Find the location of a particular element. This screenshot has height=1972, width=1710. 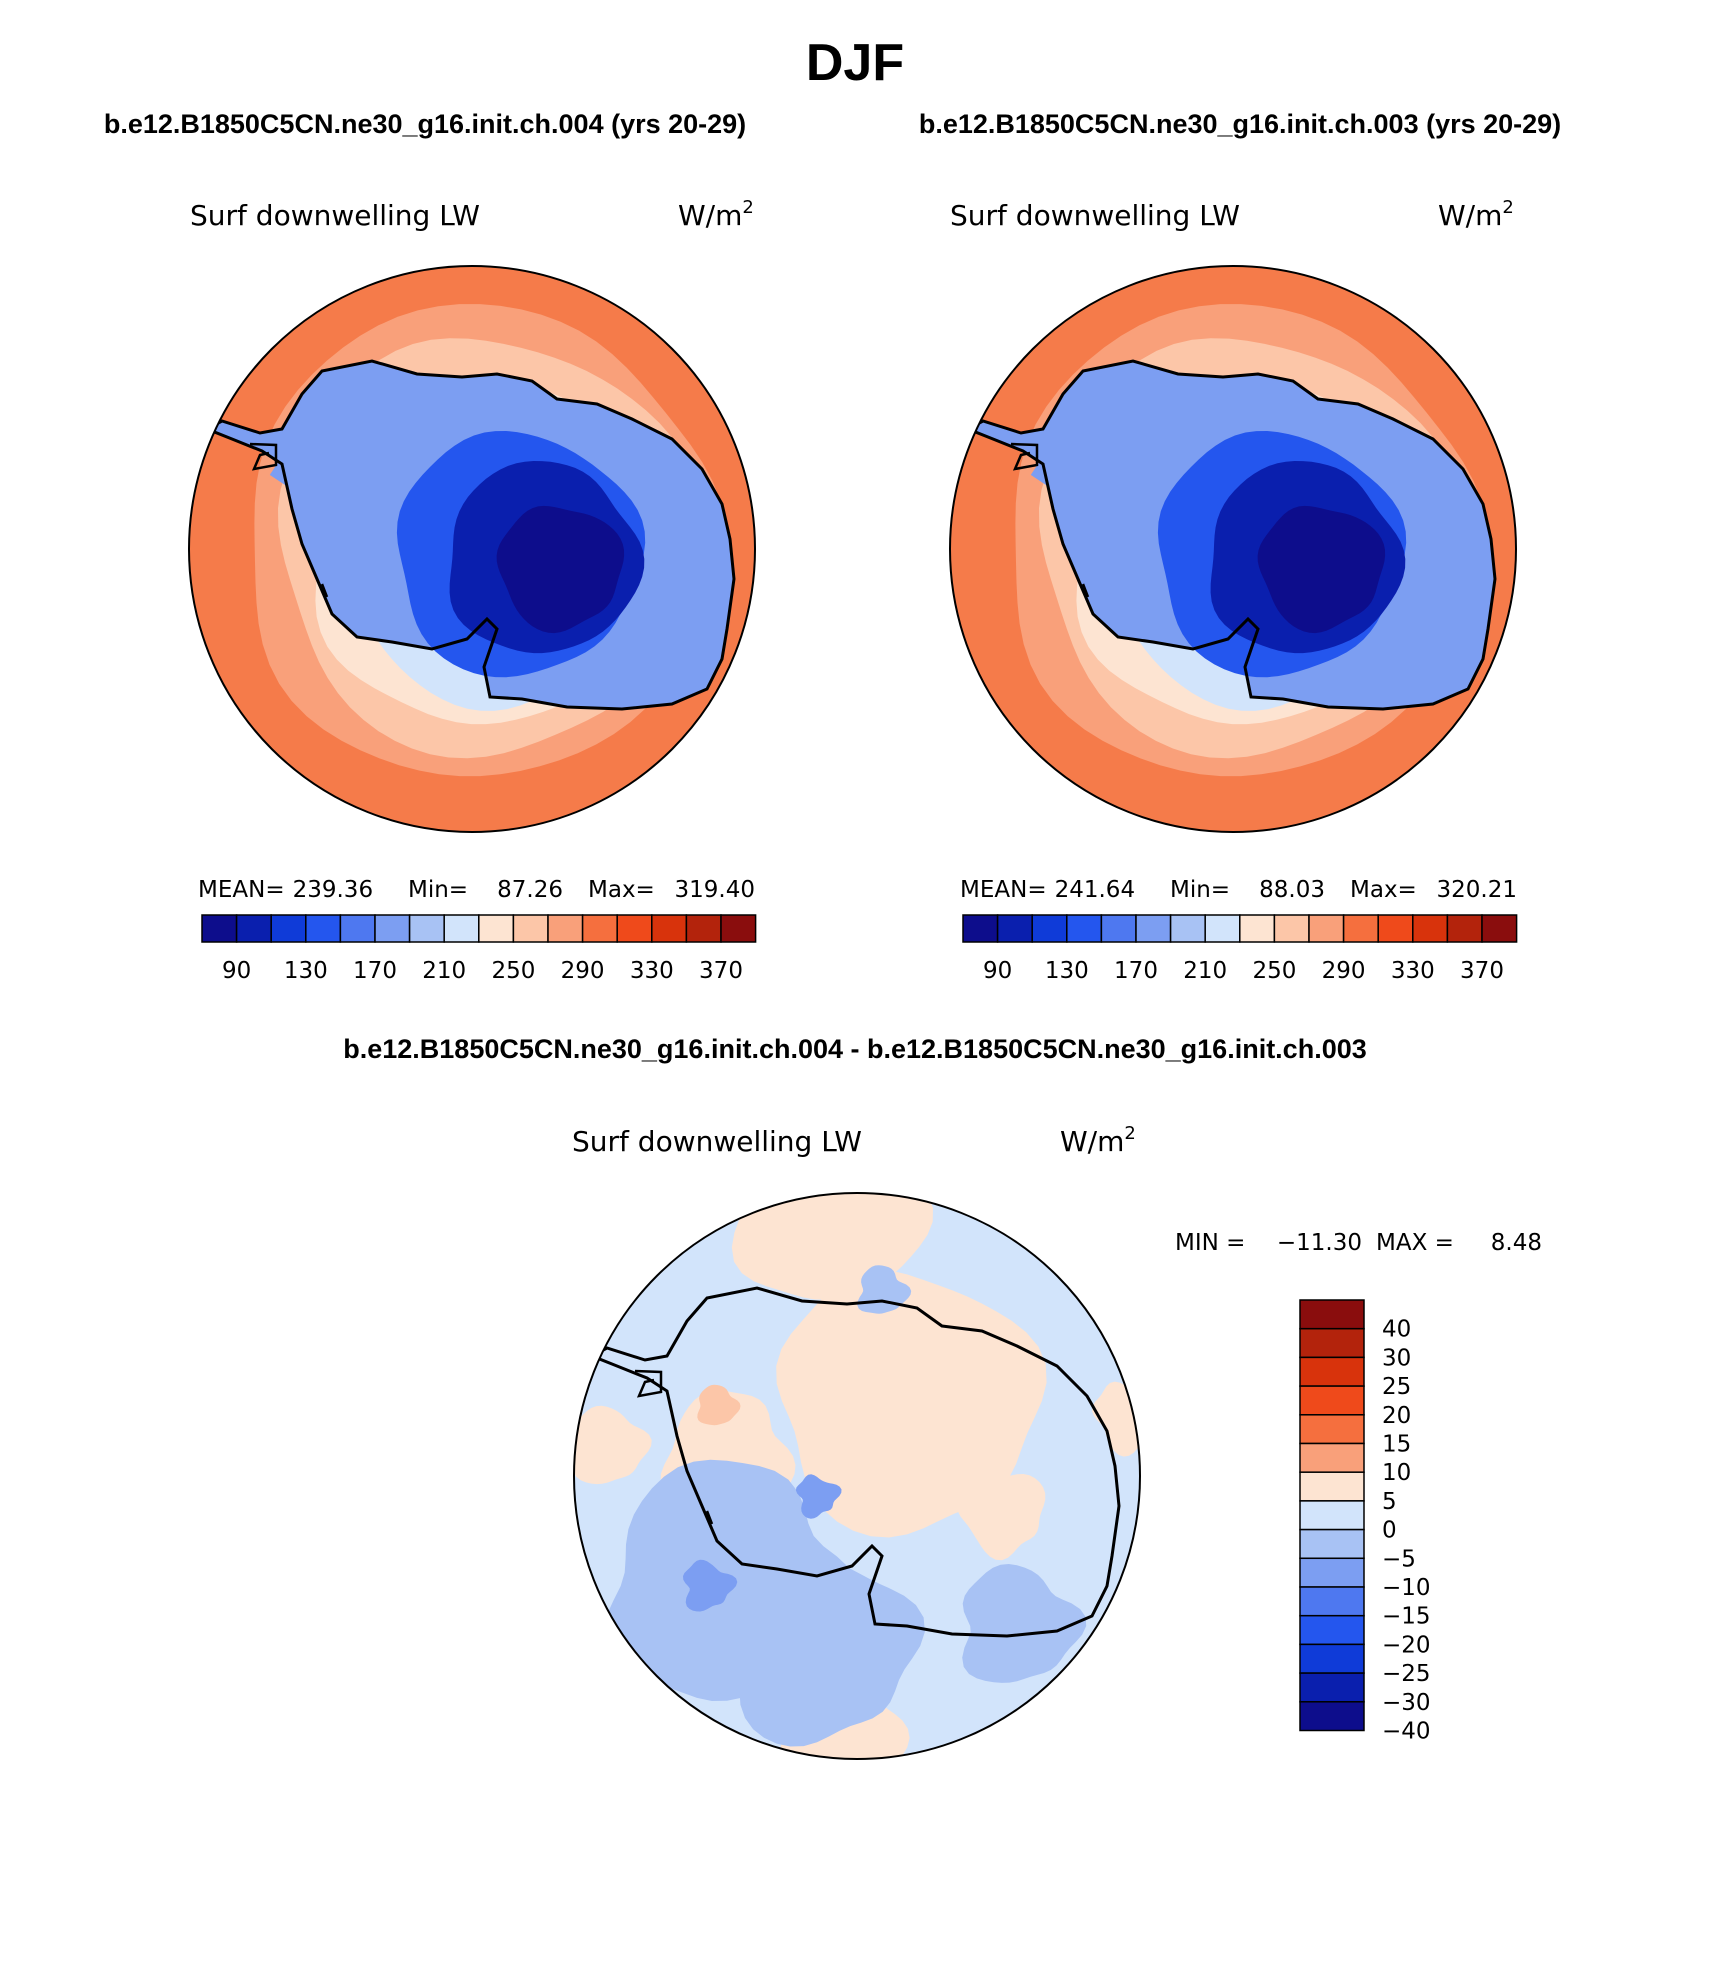

colorbar-tick-label: 40 is located at coordinates (1396, 1330).